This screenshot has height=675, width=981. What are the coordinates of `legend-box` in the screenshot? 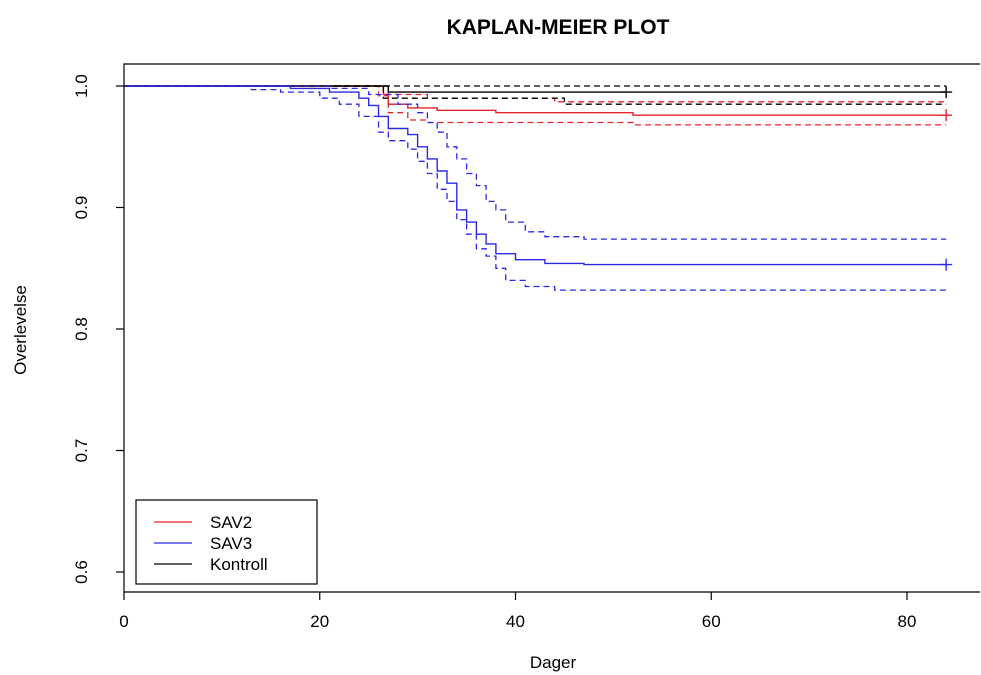 It's located at (226, 542).